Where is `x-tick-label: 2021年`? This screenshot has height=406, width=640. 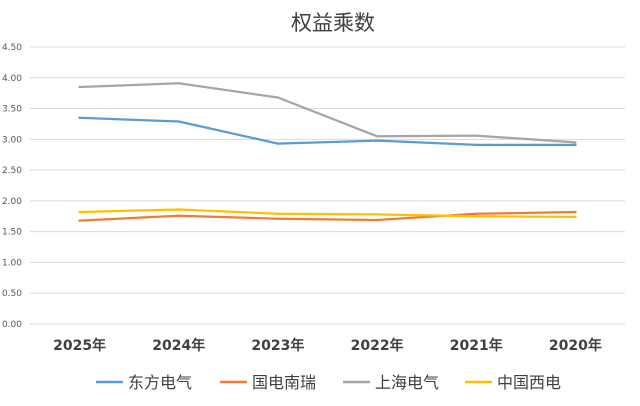
x-tick-label: 2021年 is located at coordinates (476, 345).